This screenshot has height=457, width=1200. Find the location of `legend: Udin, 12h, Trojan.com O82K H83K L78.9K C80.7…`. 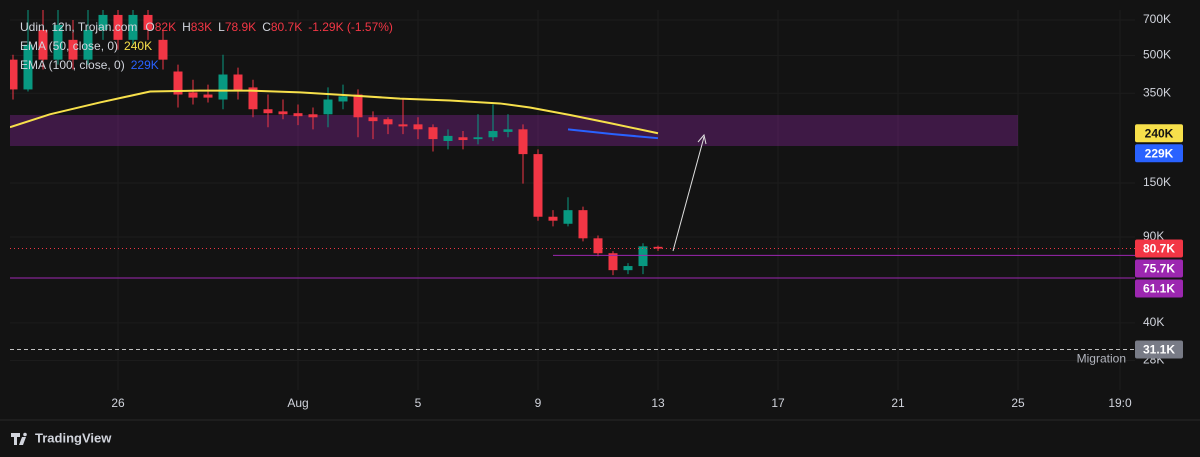

legend: Udin, 12h, Trojan.com O82K H83K L78.9K C80.7… is located at coordinates (206, 46).